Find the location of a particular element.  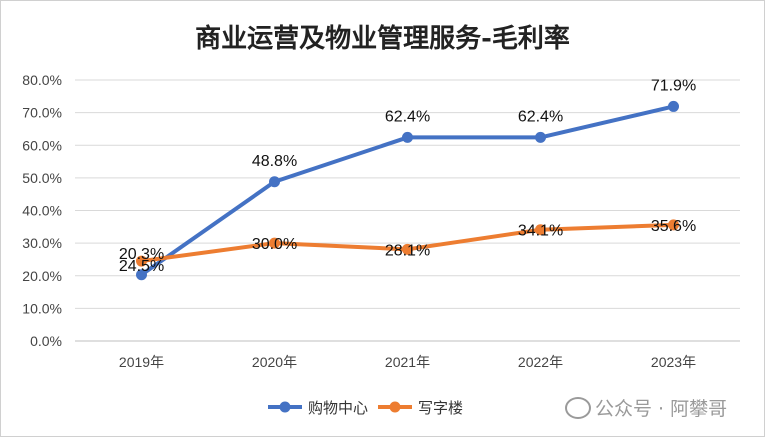

y-tick-label: 20.0% is located at coordinates (42, 276).